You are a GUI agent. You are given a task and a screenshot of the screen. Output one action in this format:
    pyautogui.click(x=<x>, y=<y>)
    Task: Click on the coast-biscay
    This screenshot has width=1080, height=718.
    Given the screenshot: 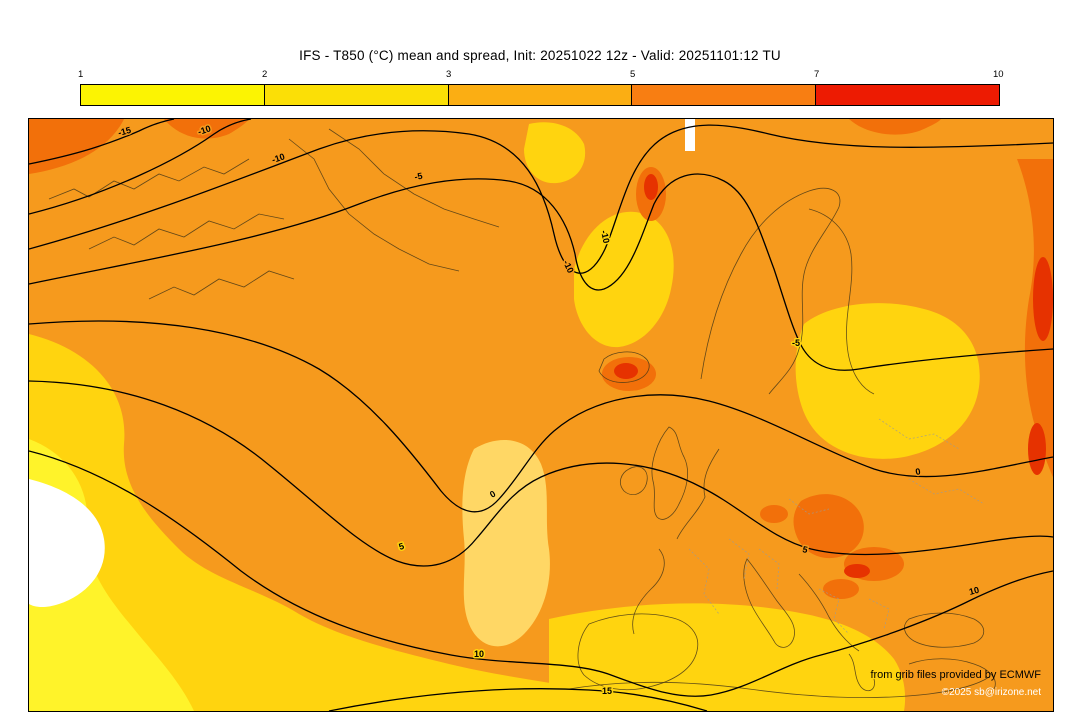 What is the action you would take?
    pyautogui.click(x=648, y=591)
    